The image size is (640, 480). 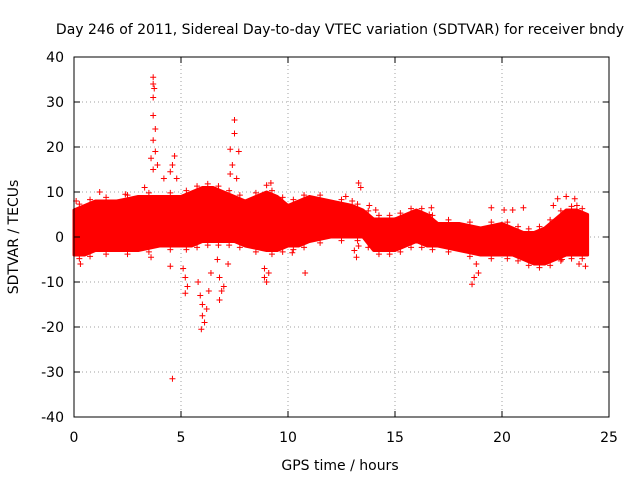 What do you see at coordinates (55, 58) in the screenshot?
I see `y-tick-label: 40` at bounding box center [55, 58].